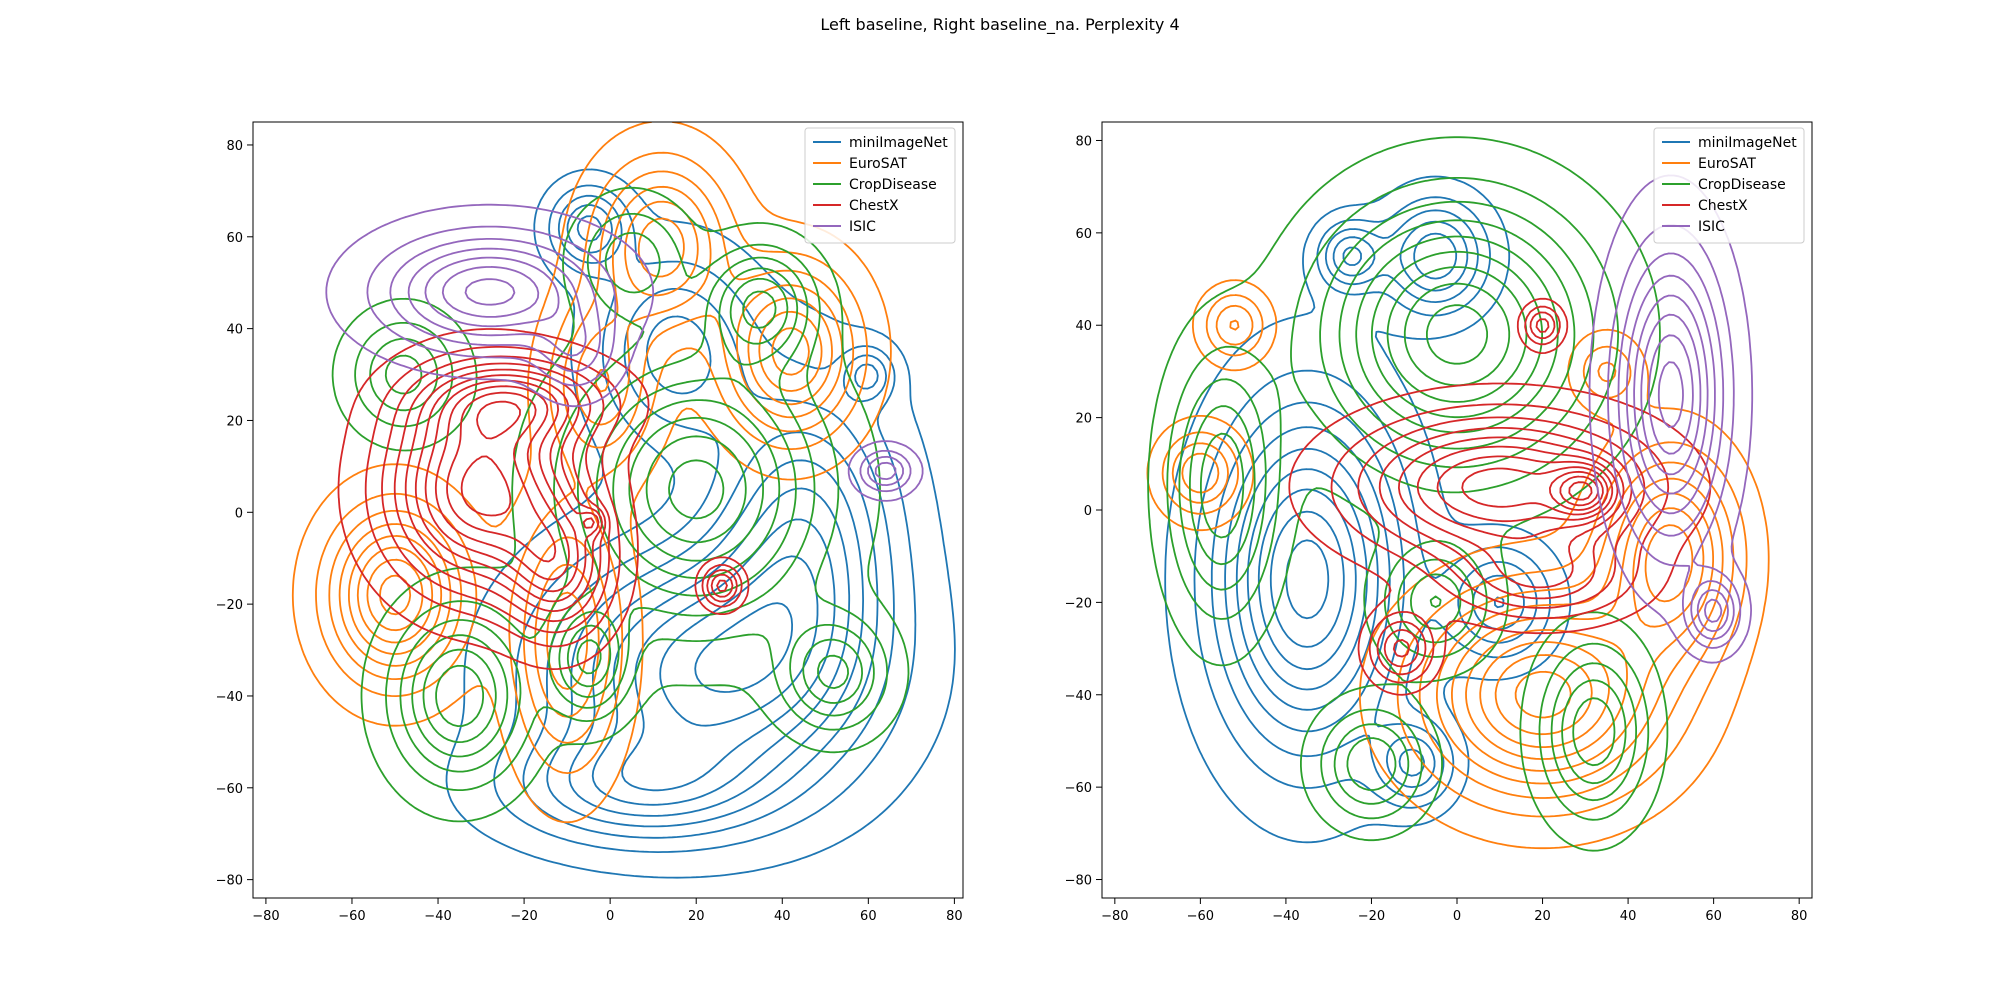 The height and width of the screenshot is (1000, 2000). Describe the element at coordinates (1083, 326) in the screenshot. I see `y-tick-label: 40` at that location.